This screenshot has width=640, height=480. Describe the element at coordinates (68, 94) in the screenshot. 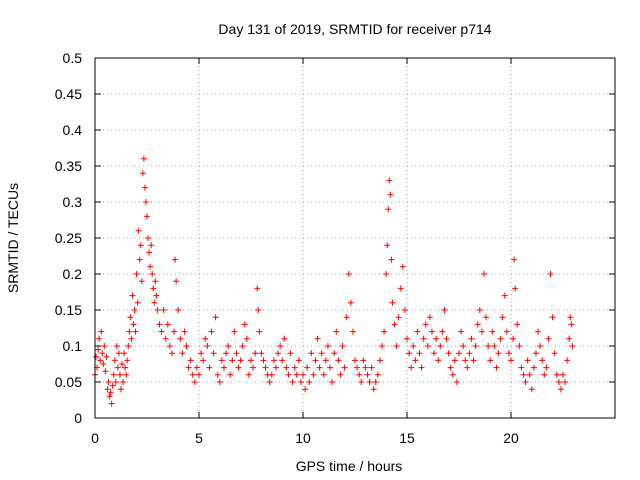

I see `y-tick-label: 0.45` at that location.